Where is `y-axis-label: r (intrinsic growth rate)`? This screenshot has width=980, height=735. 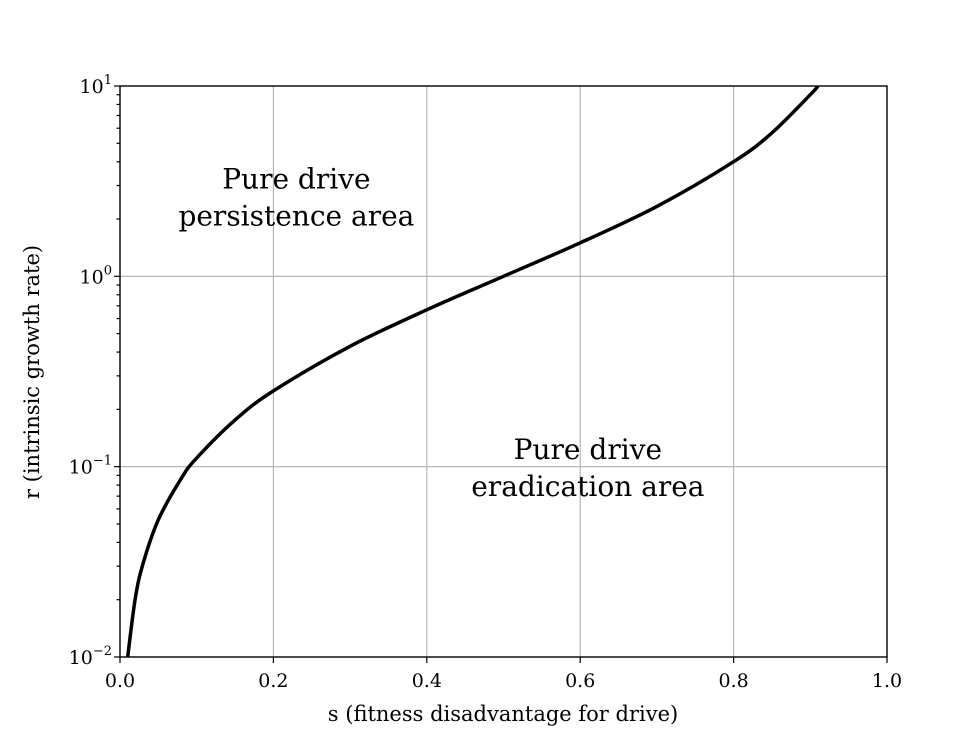 y-axis-label: r (intrinsic growth rate) is located at coordinates (32, 372).